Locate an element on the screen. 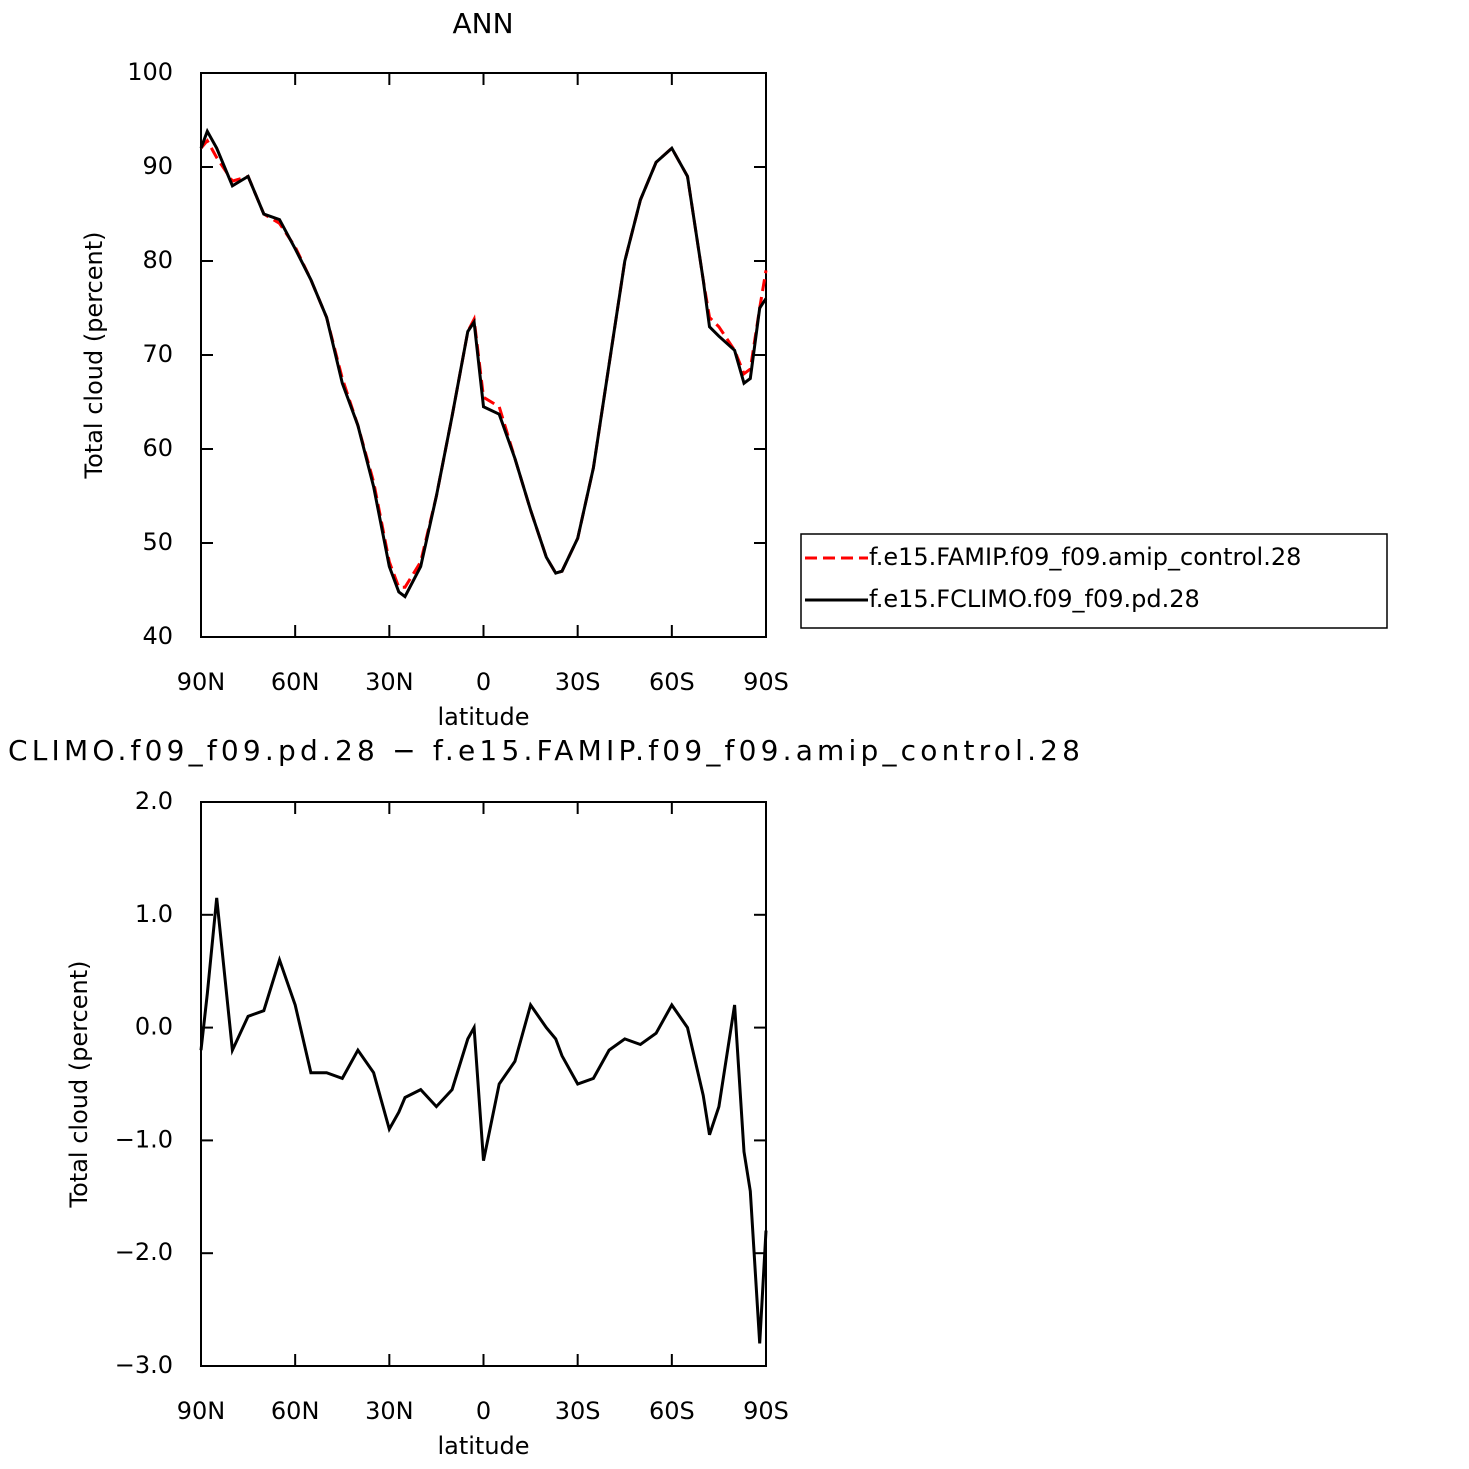  legend-label: f.e15.FAMIP.f09_f09.amip_control.28 is located at coordinates (1085, 557).